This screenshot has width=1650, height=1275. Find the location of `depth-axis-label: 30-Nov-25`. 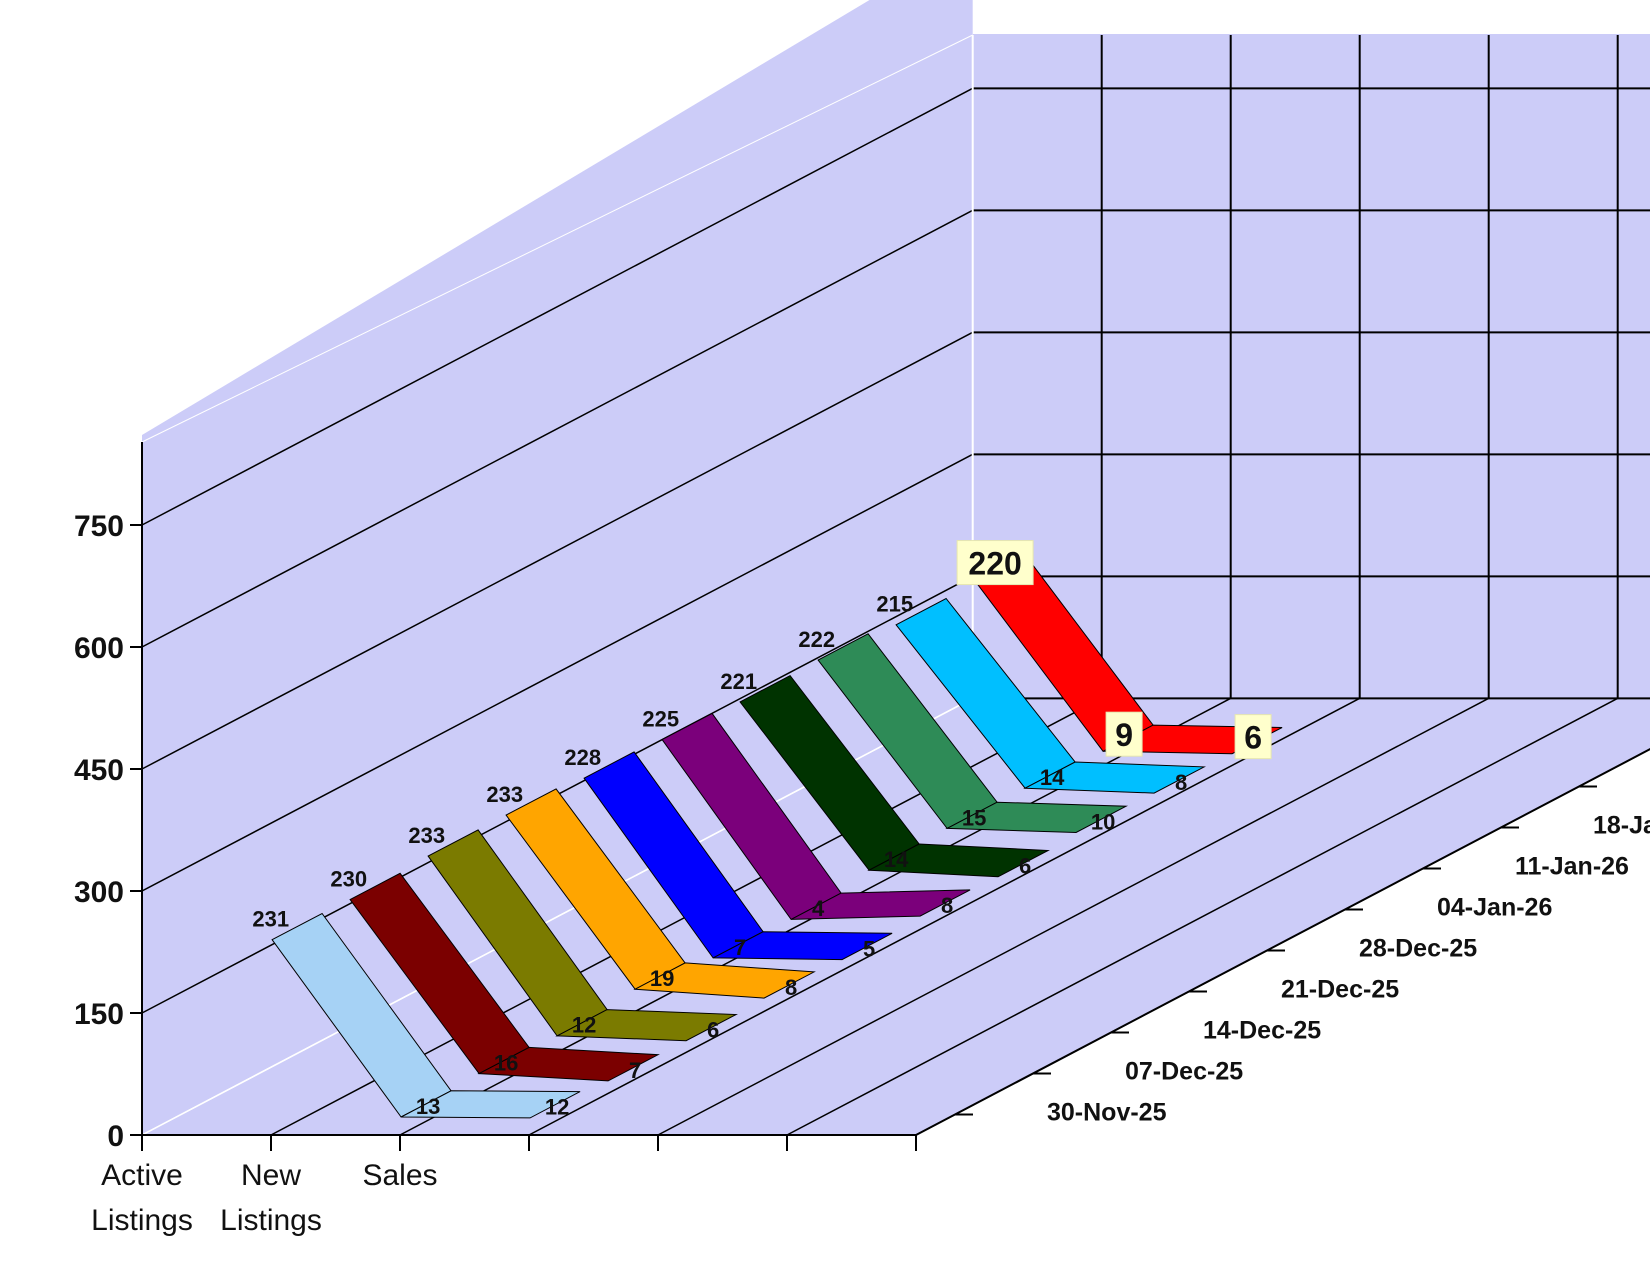

depth-axis-label: 30-Nov-25 is located at coordinates (1107, 1113).